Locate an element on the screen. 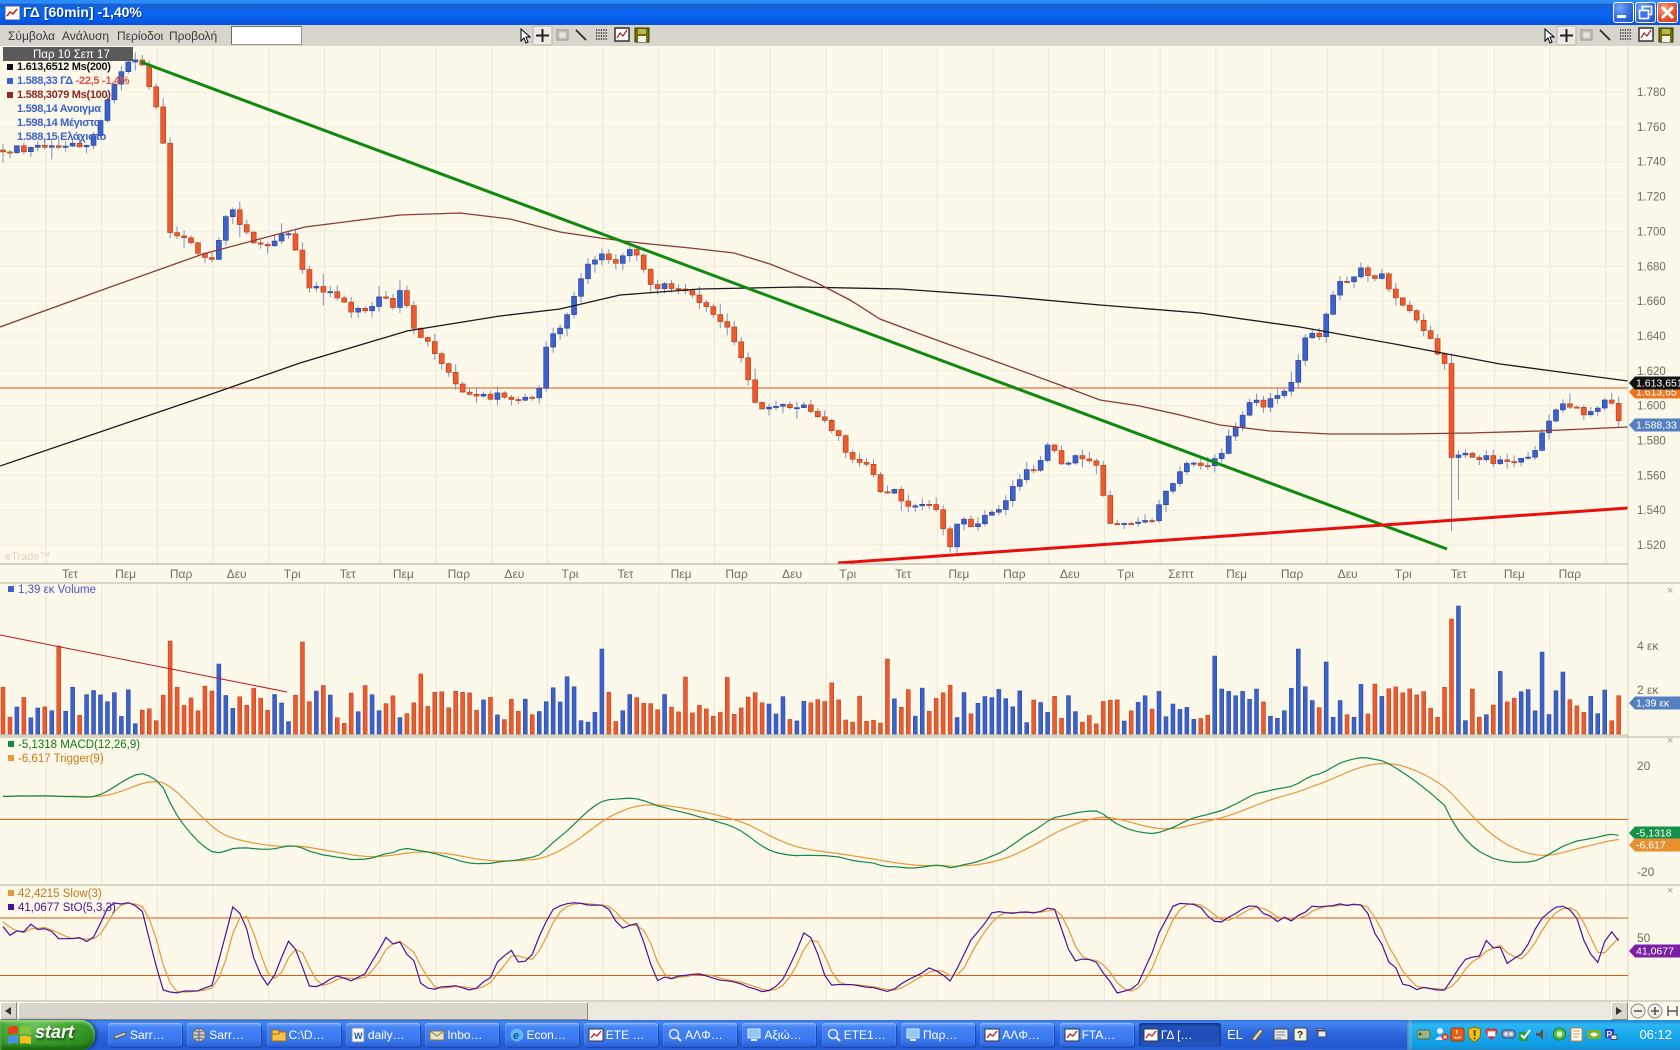 This screenshot has width=1680, height=1050. svg-text: 1,39 εκ Volume is located at coordinates (57, 590).